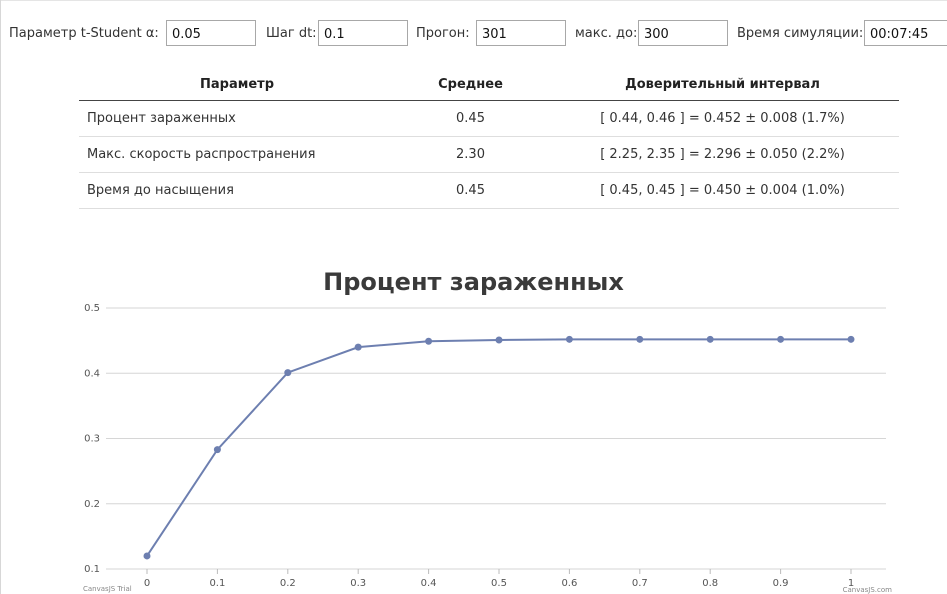 The image size is (947, 594). Describe the element at coordinates (470, 84) in the screenshot. I see `header-mean: Среднее` at that location.